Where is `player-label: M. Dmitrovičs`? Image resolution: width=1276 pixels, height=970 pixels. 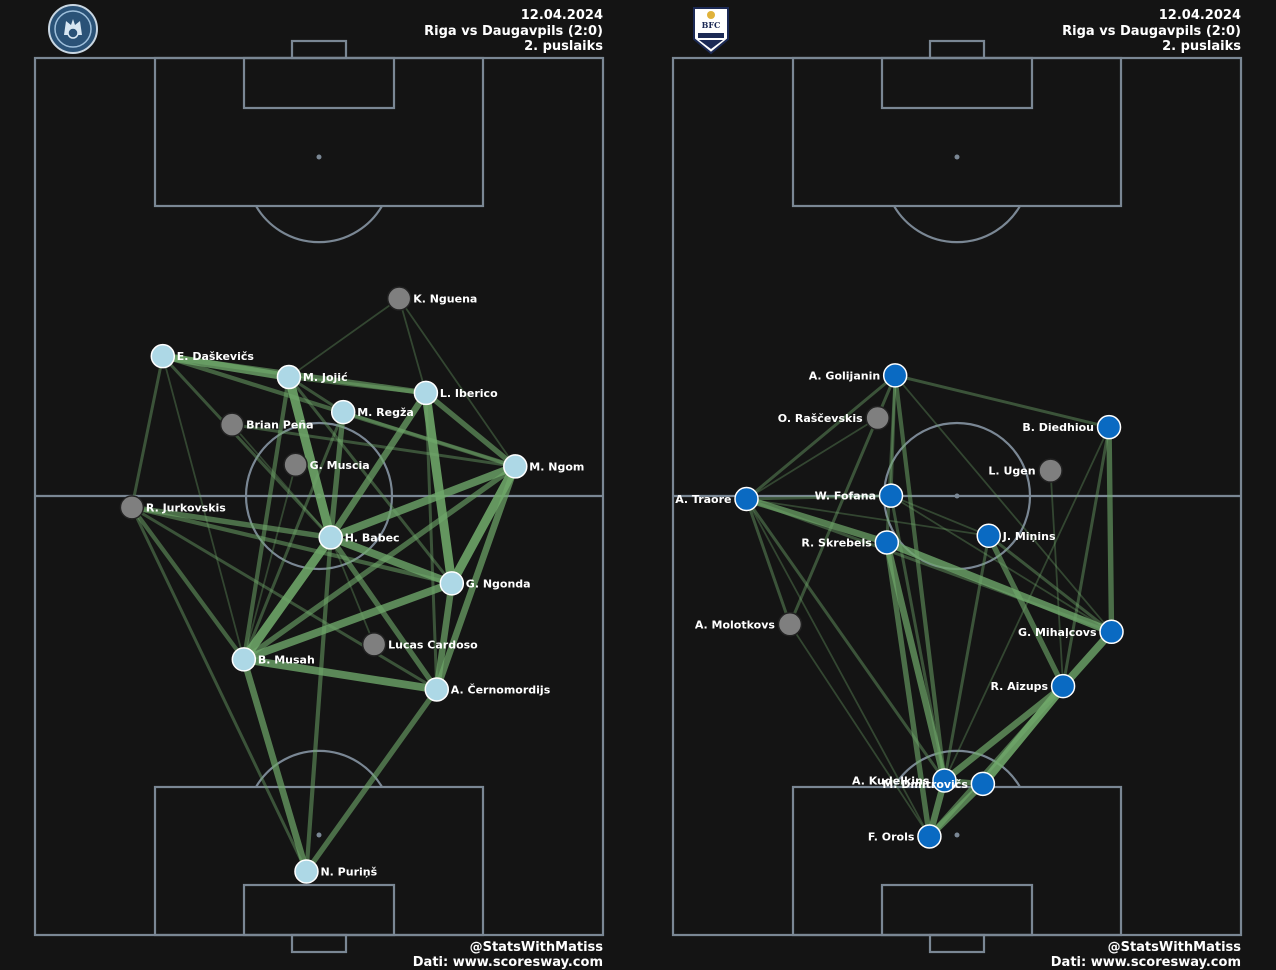 player-label: M. Dmitrovičs is located at coordinates (925, 784).